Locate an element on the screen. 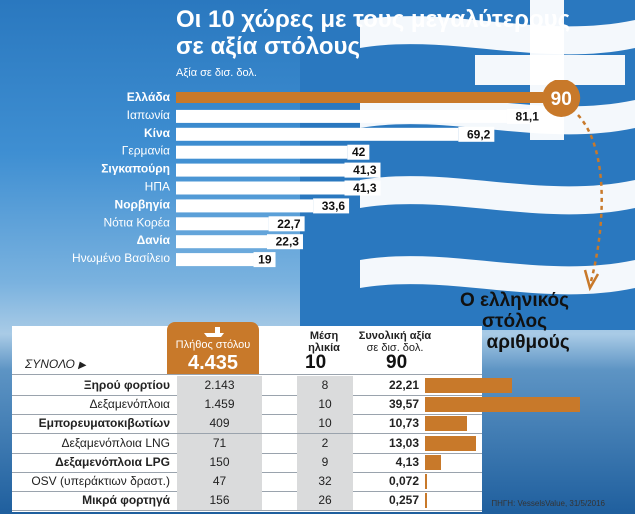 Image resolution: width=635 pixels, height=514 pixels. table-row: Ξηρού φορτίου 2.143 8 22,21 is located at coordinates (262, 385).